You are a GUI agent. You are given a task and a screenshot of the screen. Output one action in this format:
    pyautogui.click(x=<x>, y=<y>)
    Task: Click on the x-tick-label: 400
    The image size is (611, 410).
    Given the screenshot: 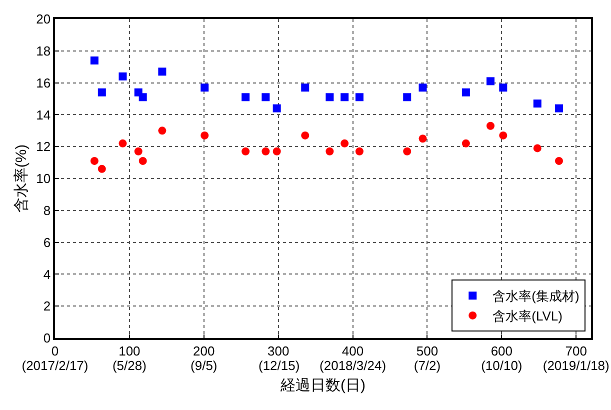 What is the action you would take?
    pyautogui.click(x=353, y=350)
    